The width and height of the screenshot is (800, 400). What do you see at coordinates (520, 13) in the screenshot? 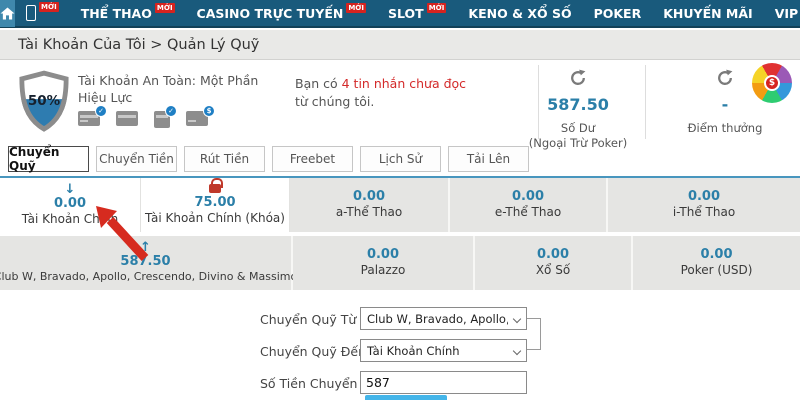
I see `nav-item-keno: KENO & XỔ SỐ` at bounding box center [520, 13].